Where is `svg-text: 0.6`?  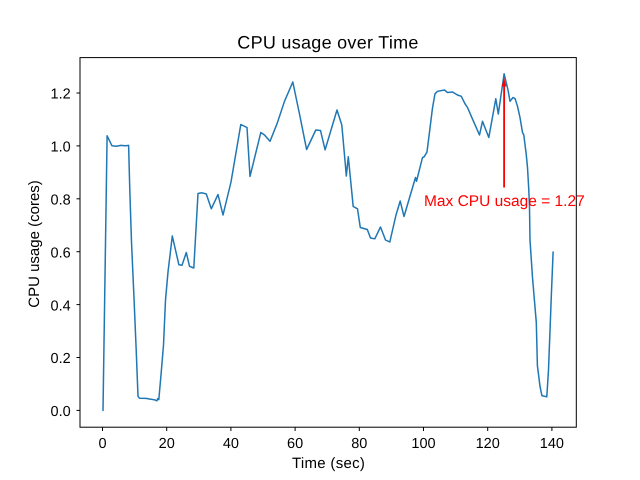 svg-text: 0.6 is located at coordinates (61, 253).